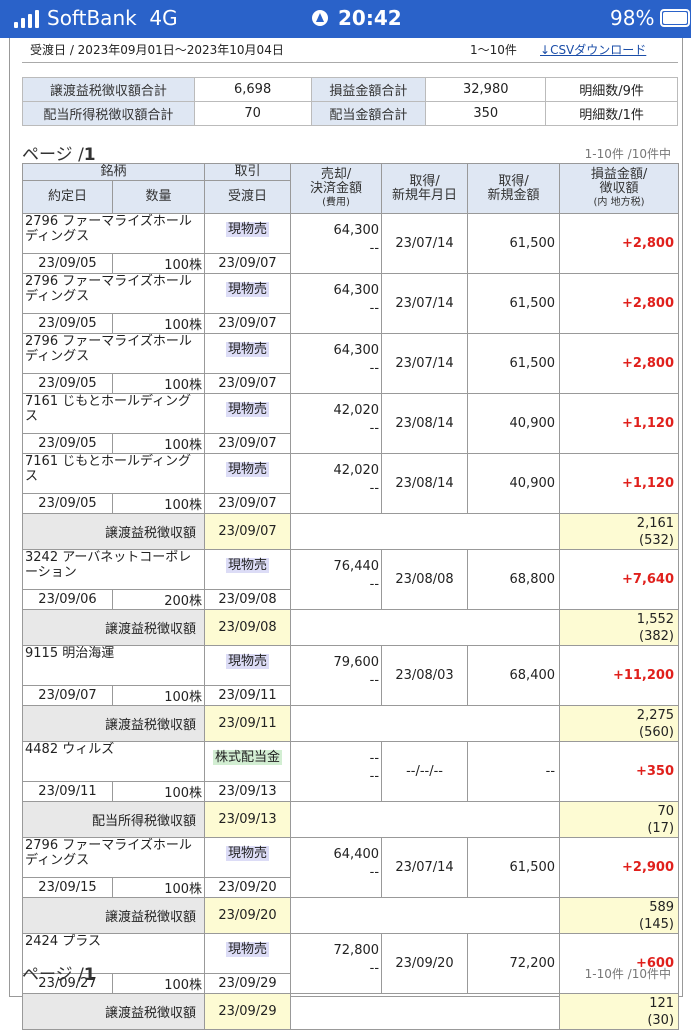  What do you see at coordinates (113, 172) in the screenshot?
I see `col-meigara: 銘柄` at bounding box center [113, 172].